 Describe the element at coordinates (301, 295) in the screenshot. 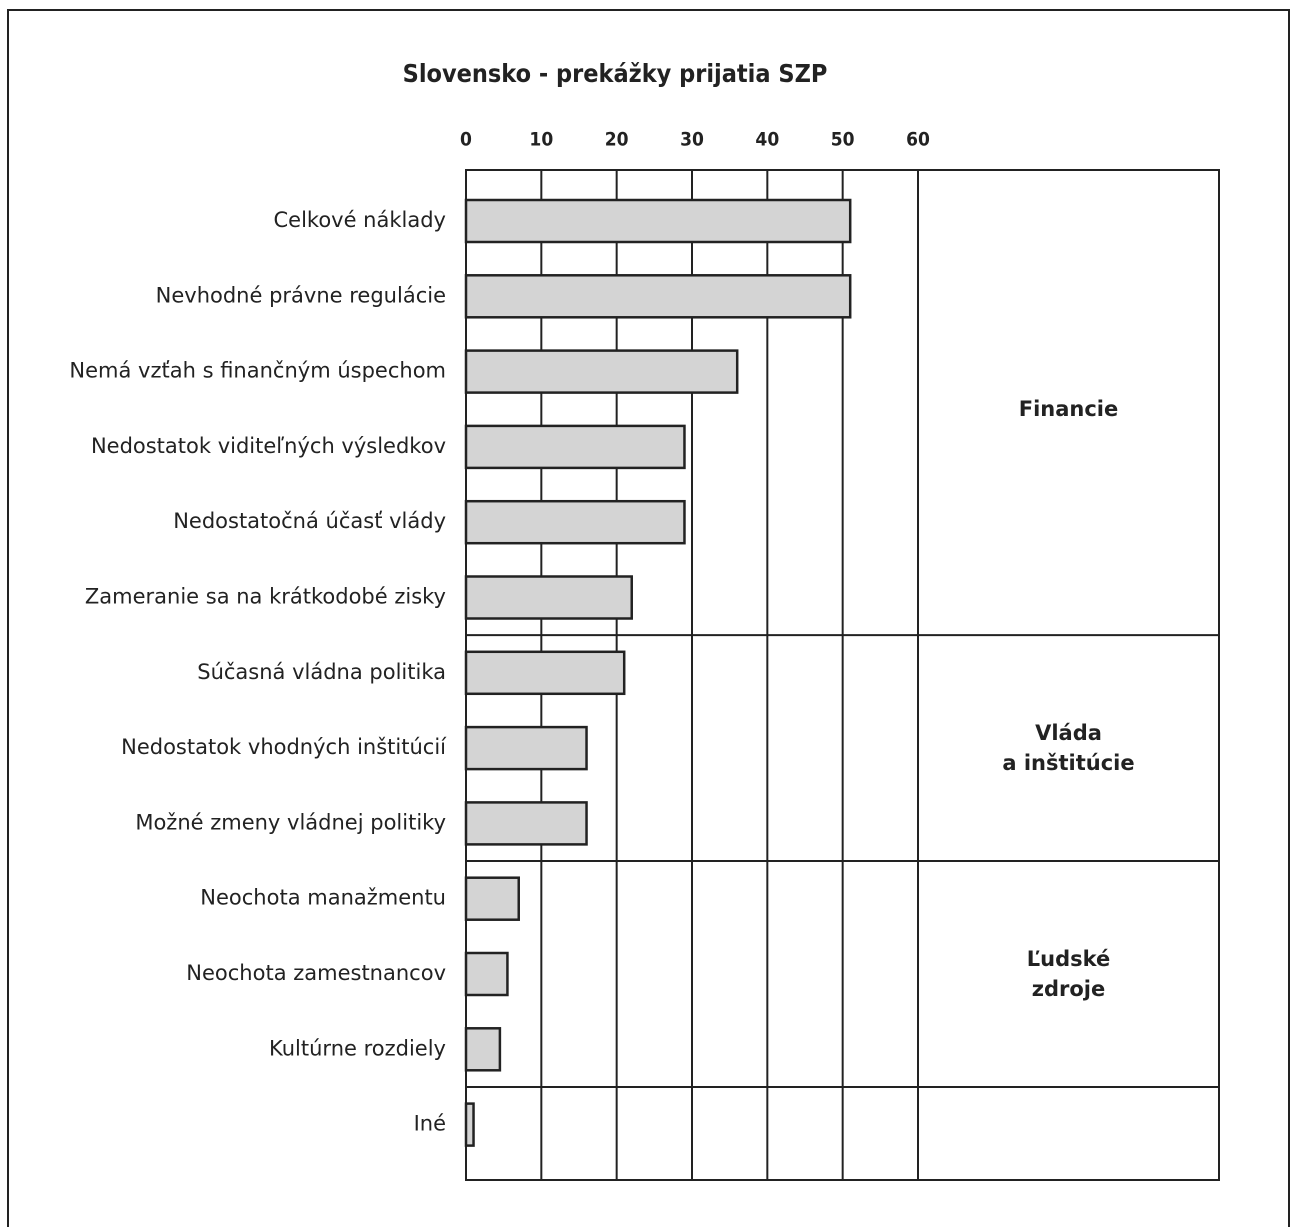

I see `category-label: Nevhodné právne regulácie` at that location.